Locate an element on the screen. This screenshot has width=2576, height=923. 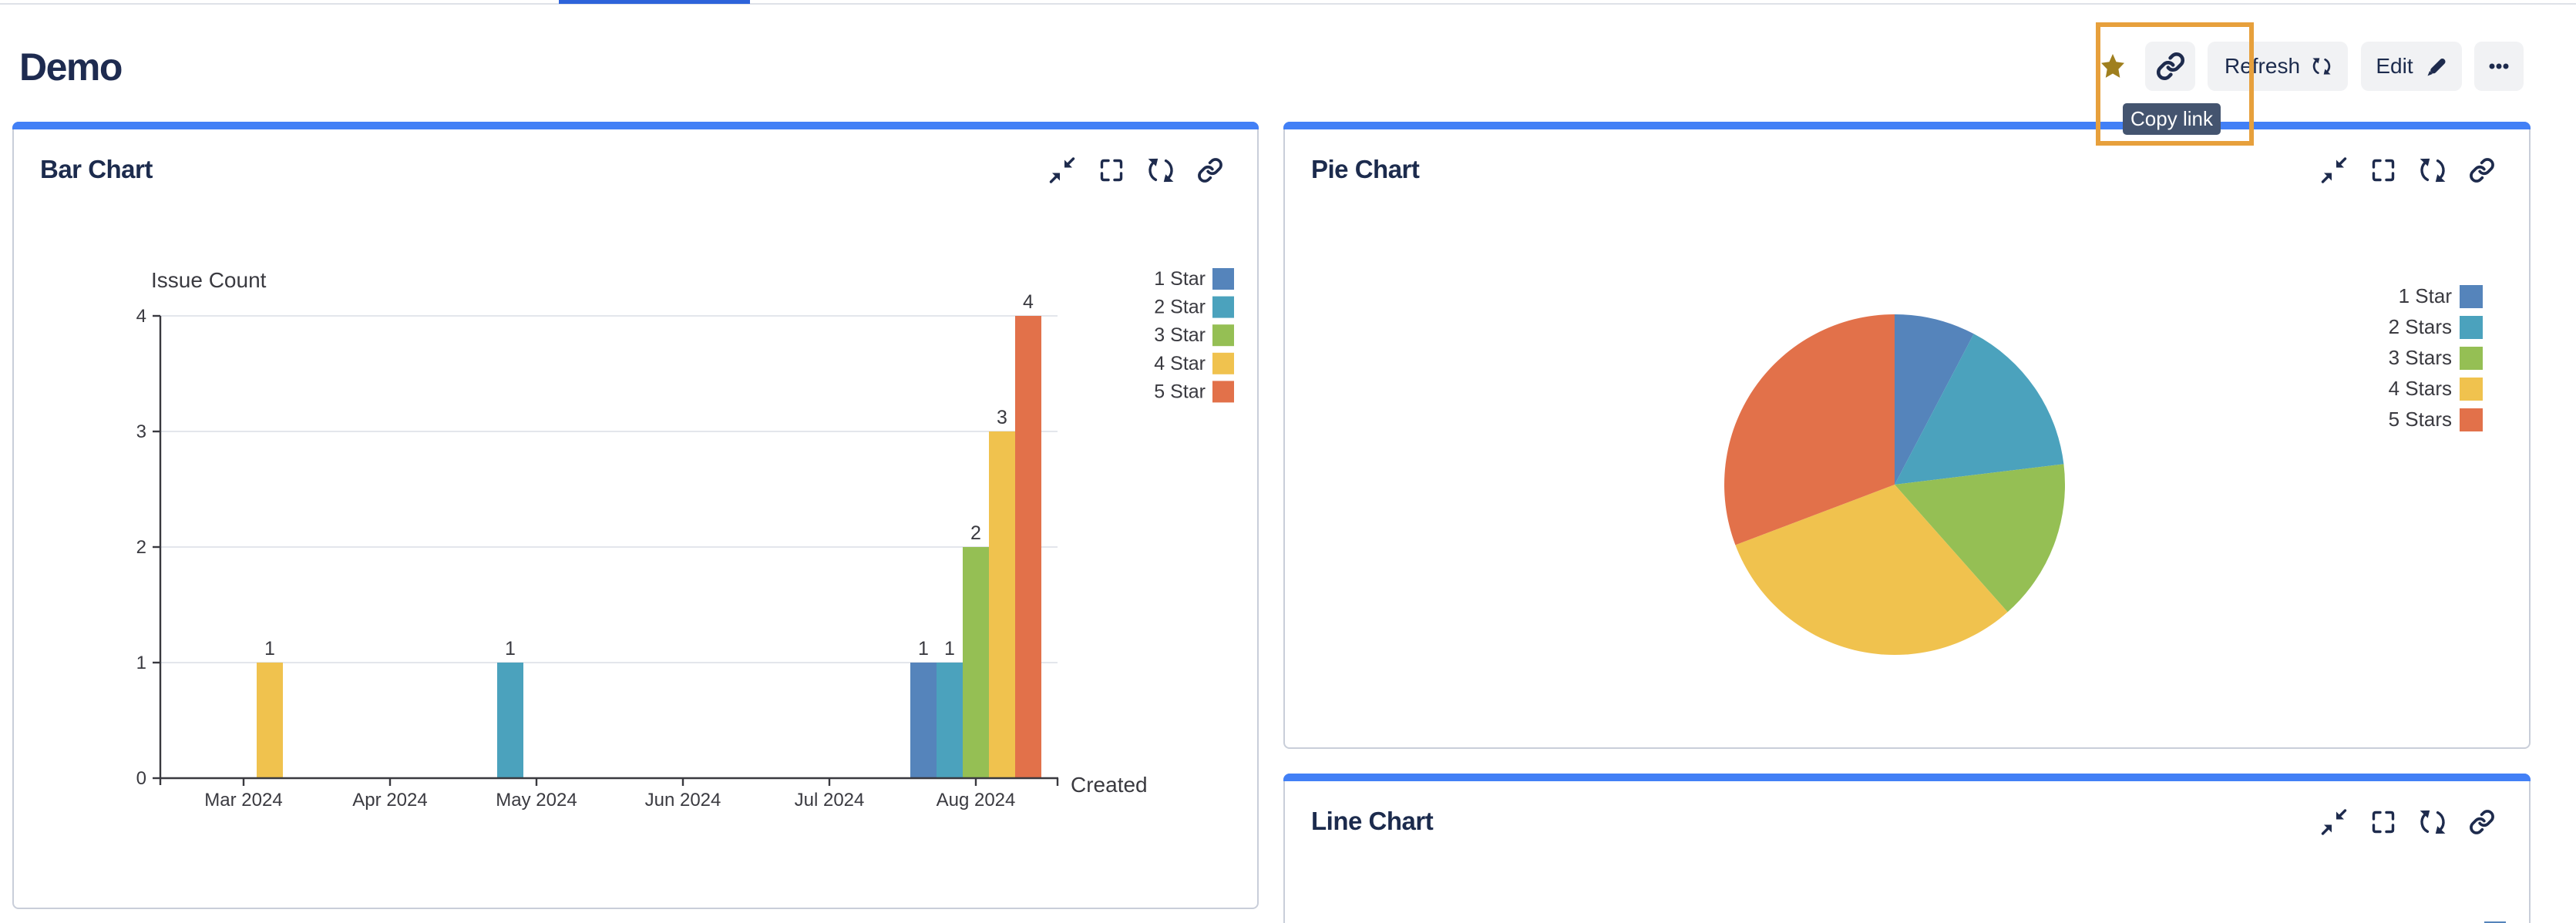
svg-text: 4 Star is located at coordinates (1180, 364).